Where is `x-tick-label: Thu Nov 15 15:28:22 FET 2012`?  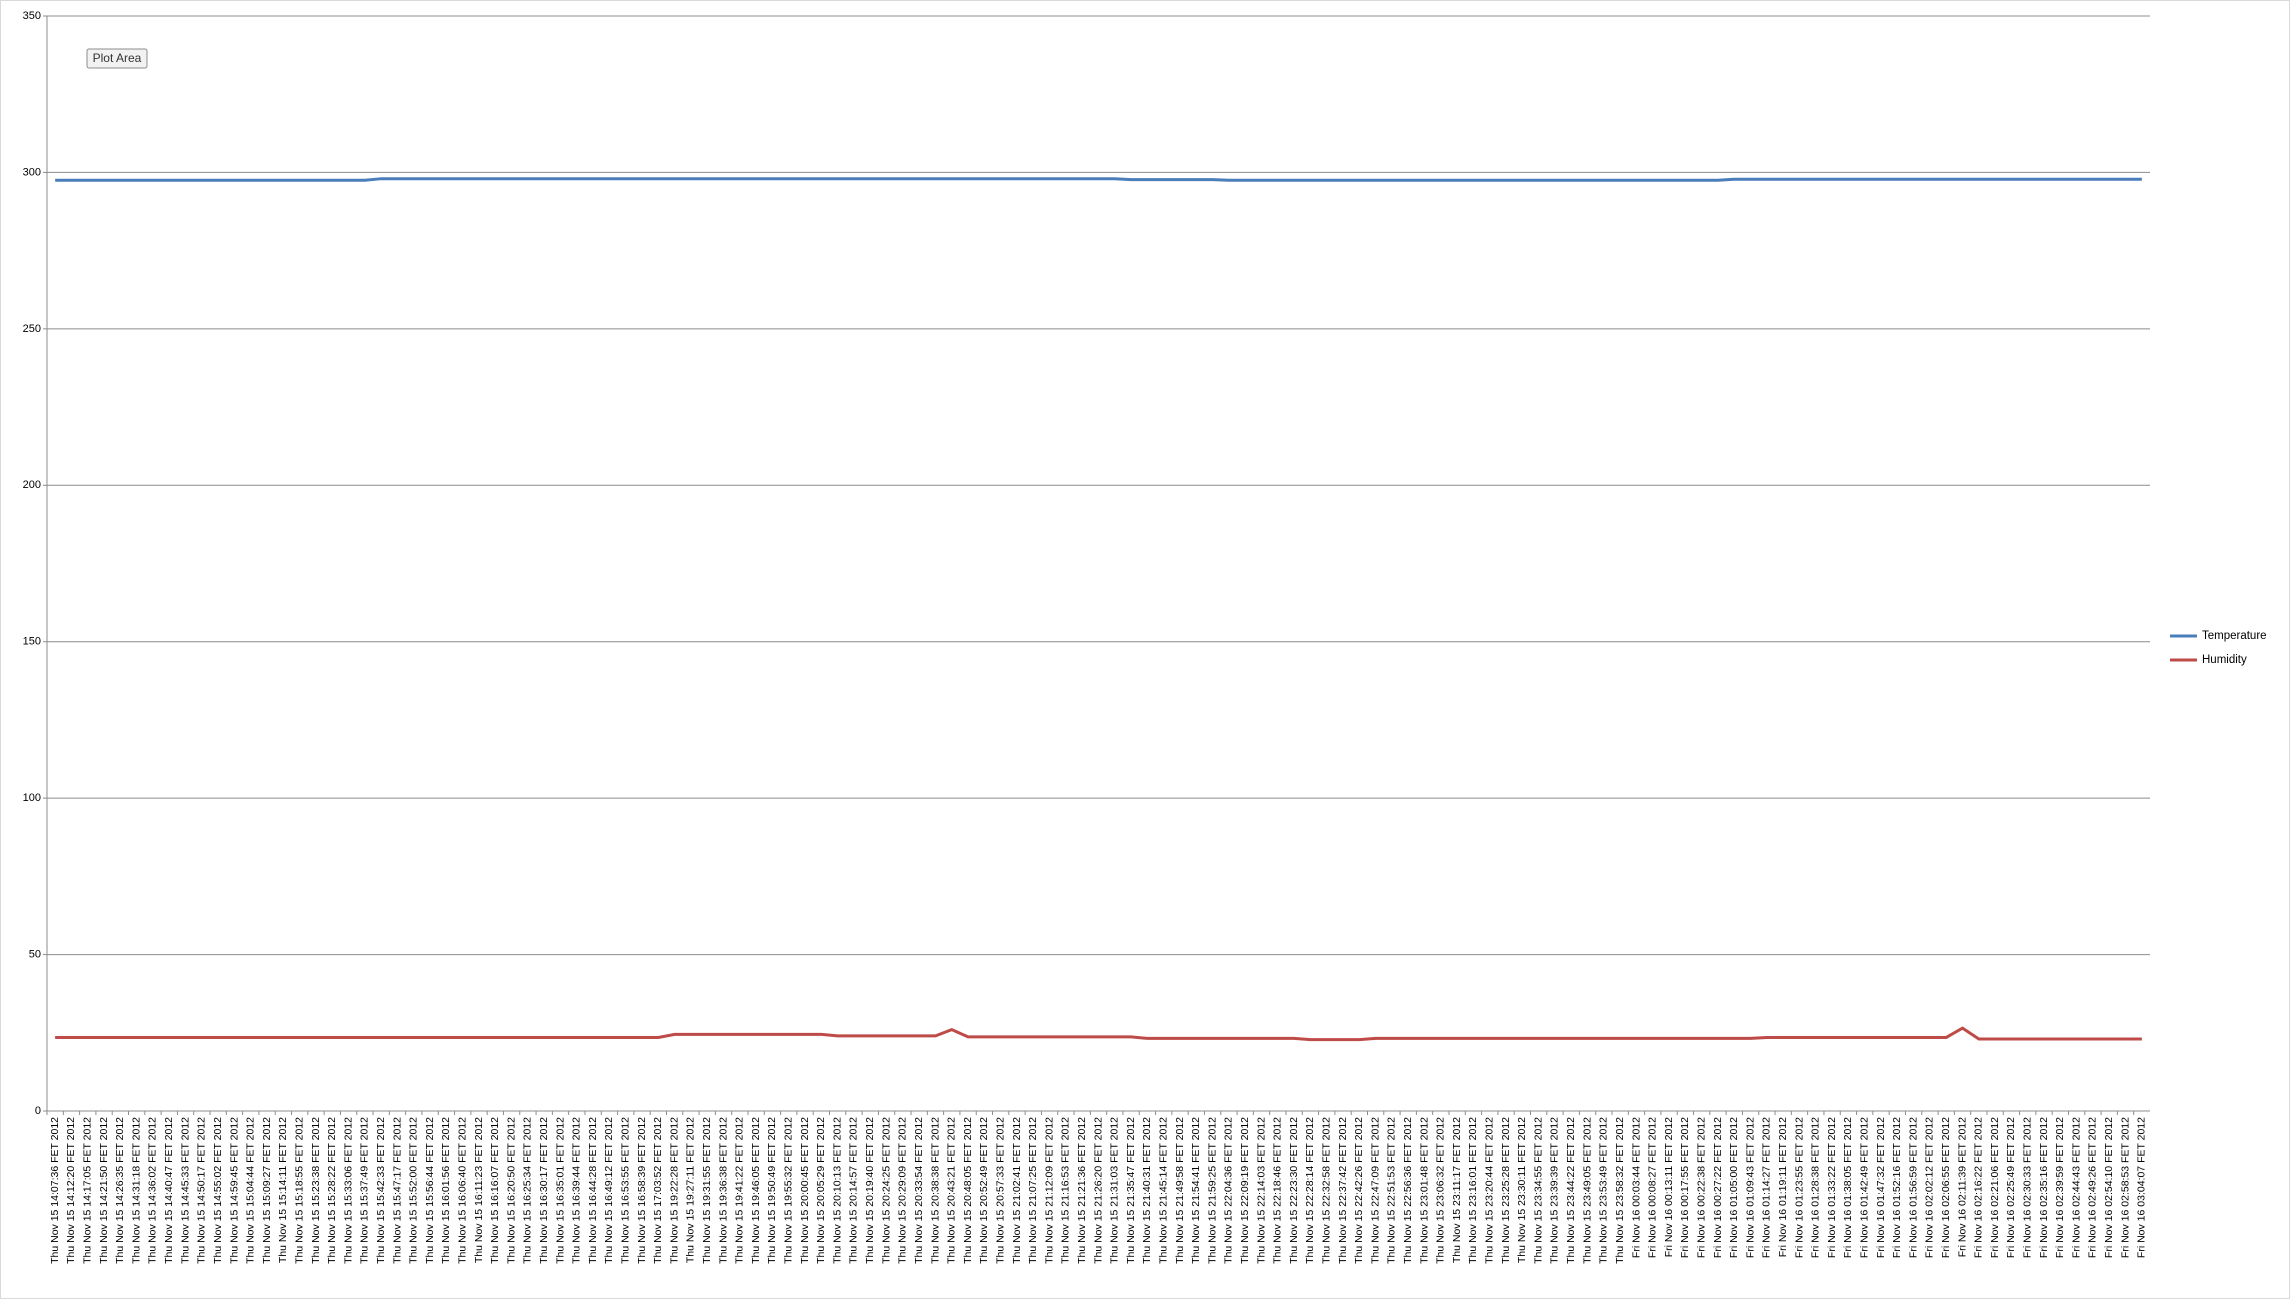 x-tick-label: Thu Nov 15 15:28:22 FET 2012 is located at coordinates (332, 1190).